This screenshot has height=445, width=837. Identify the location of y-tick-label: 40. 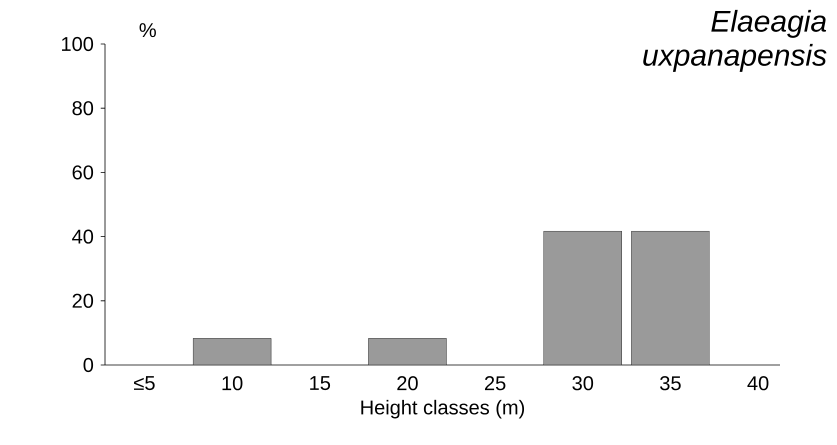
(83, 237).